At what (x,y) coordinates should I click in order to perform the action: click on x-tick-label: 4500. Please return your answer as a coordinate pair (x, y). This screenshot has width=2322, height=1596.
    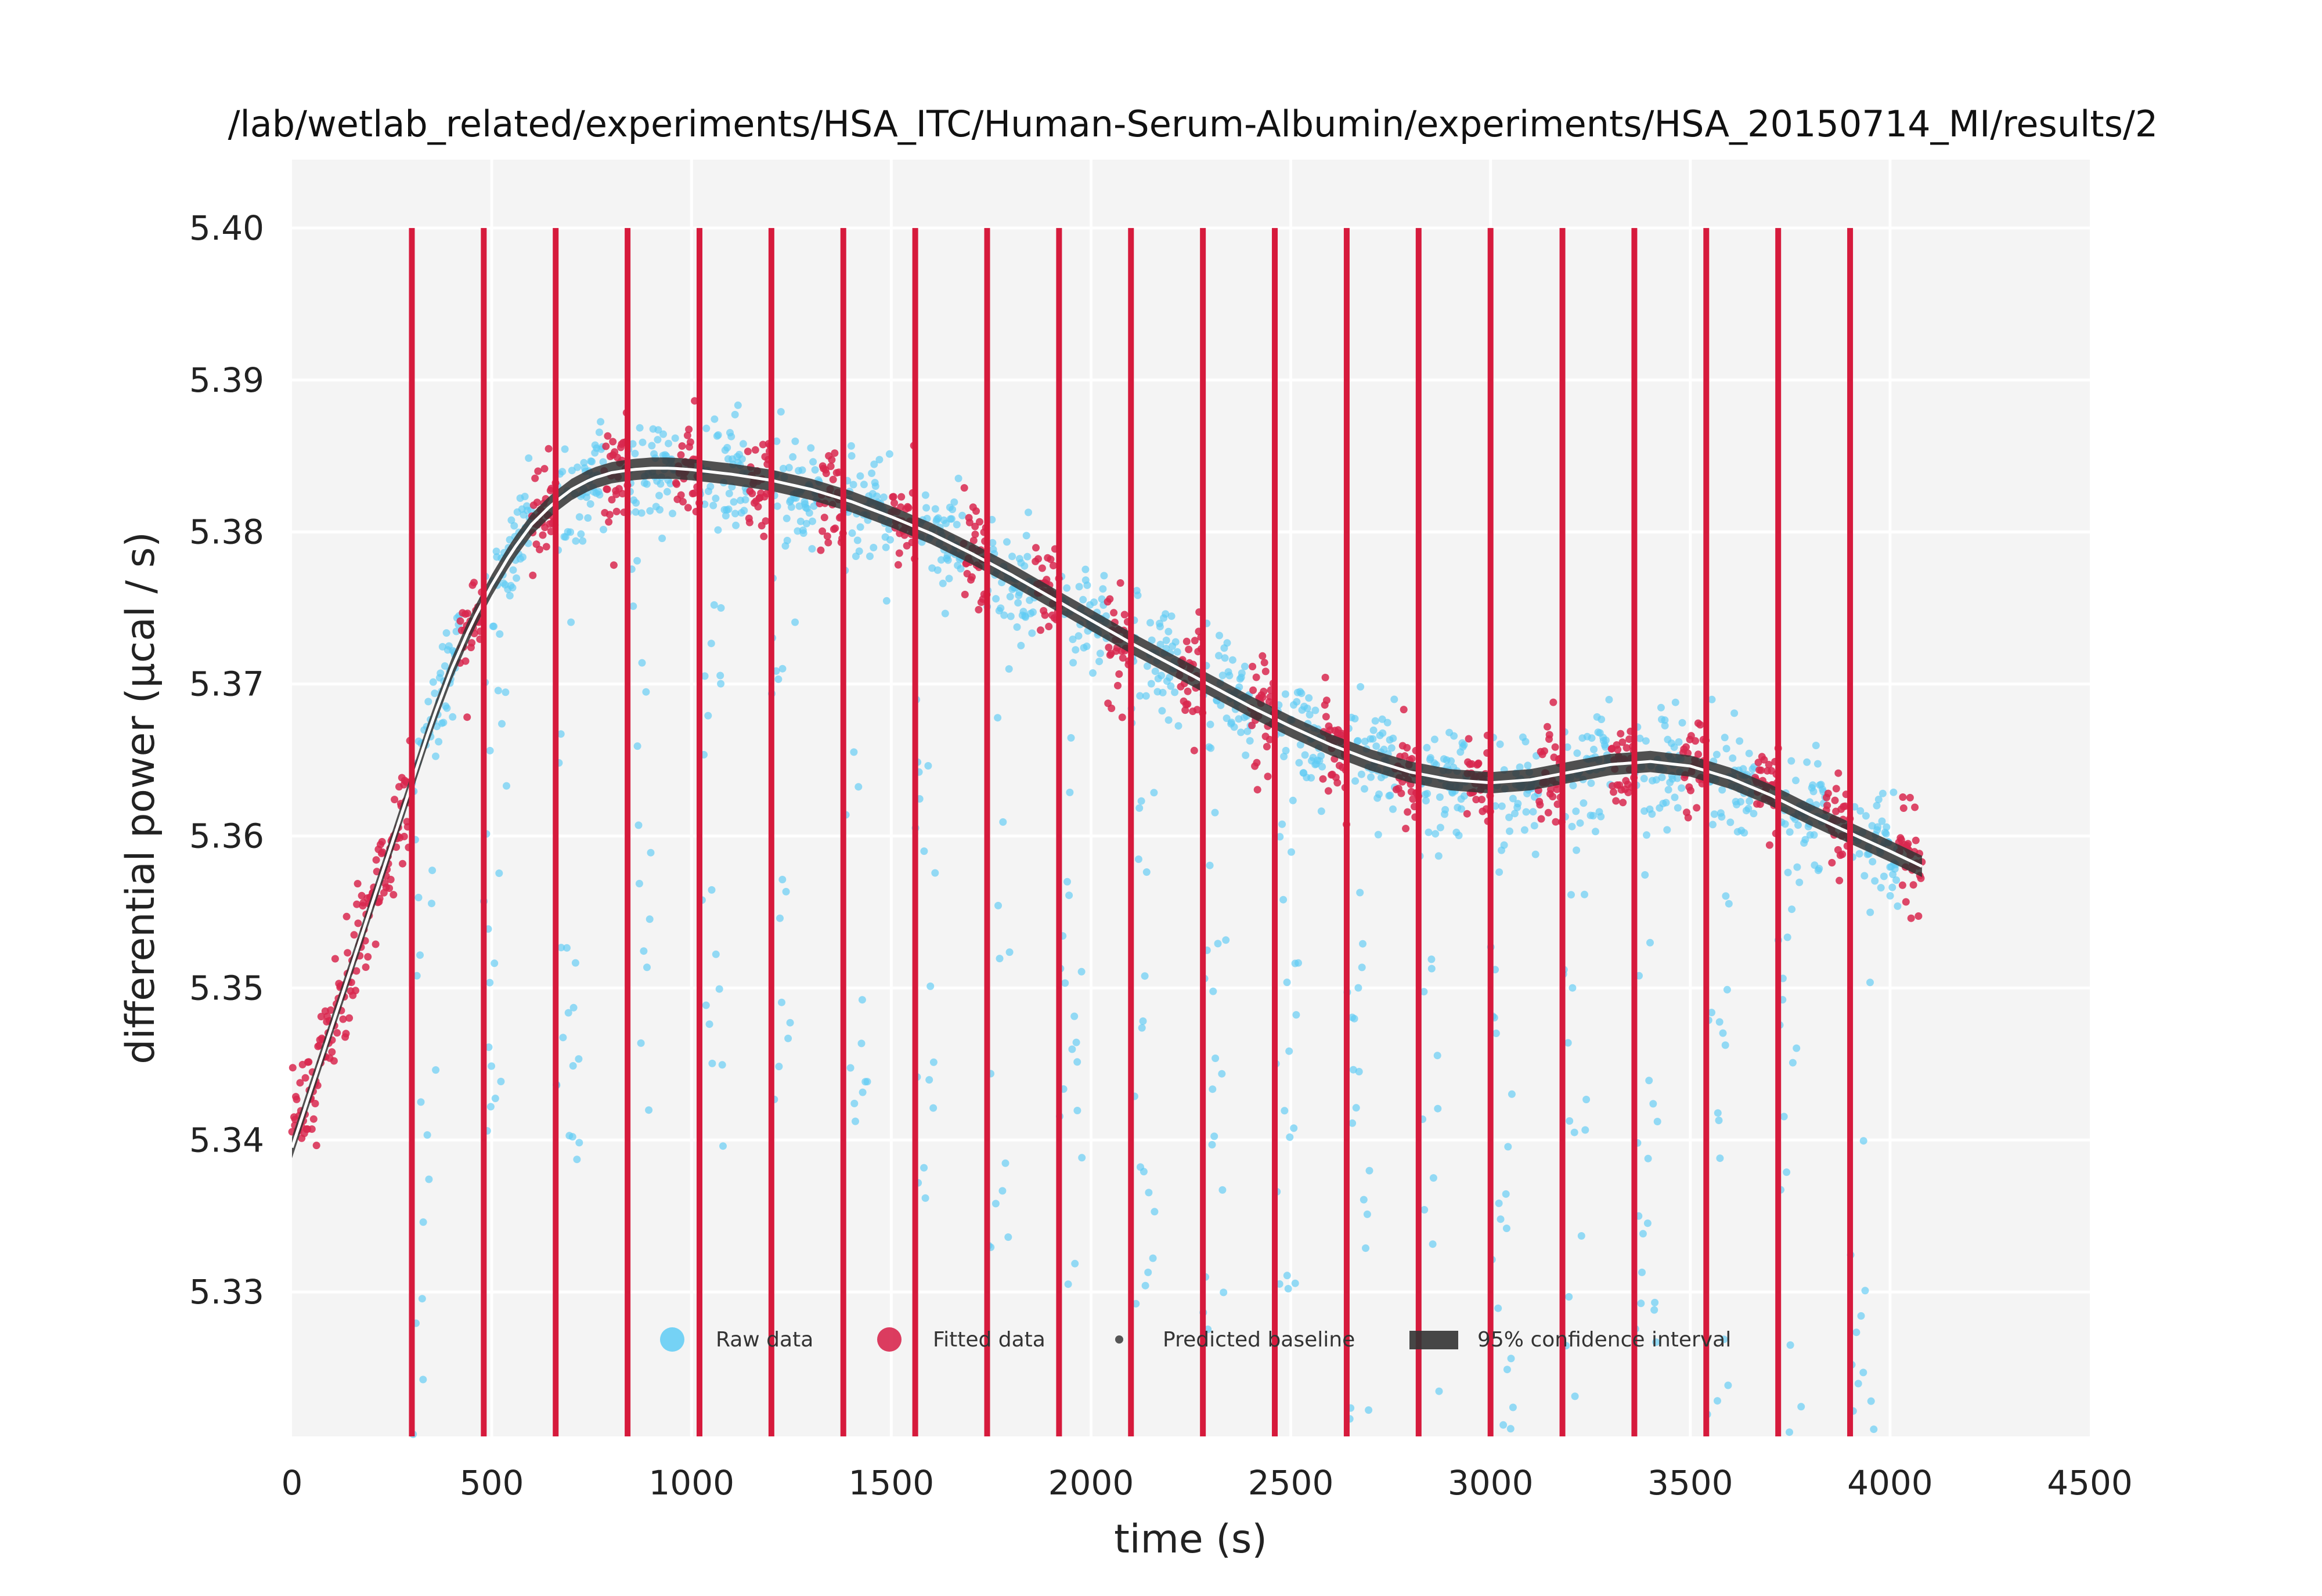
    Looking at the image, I should click on (2090, 1483).